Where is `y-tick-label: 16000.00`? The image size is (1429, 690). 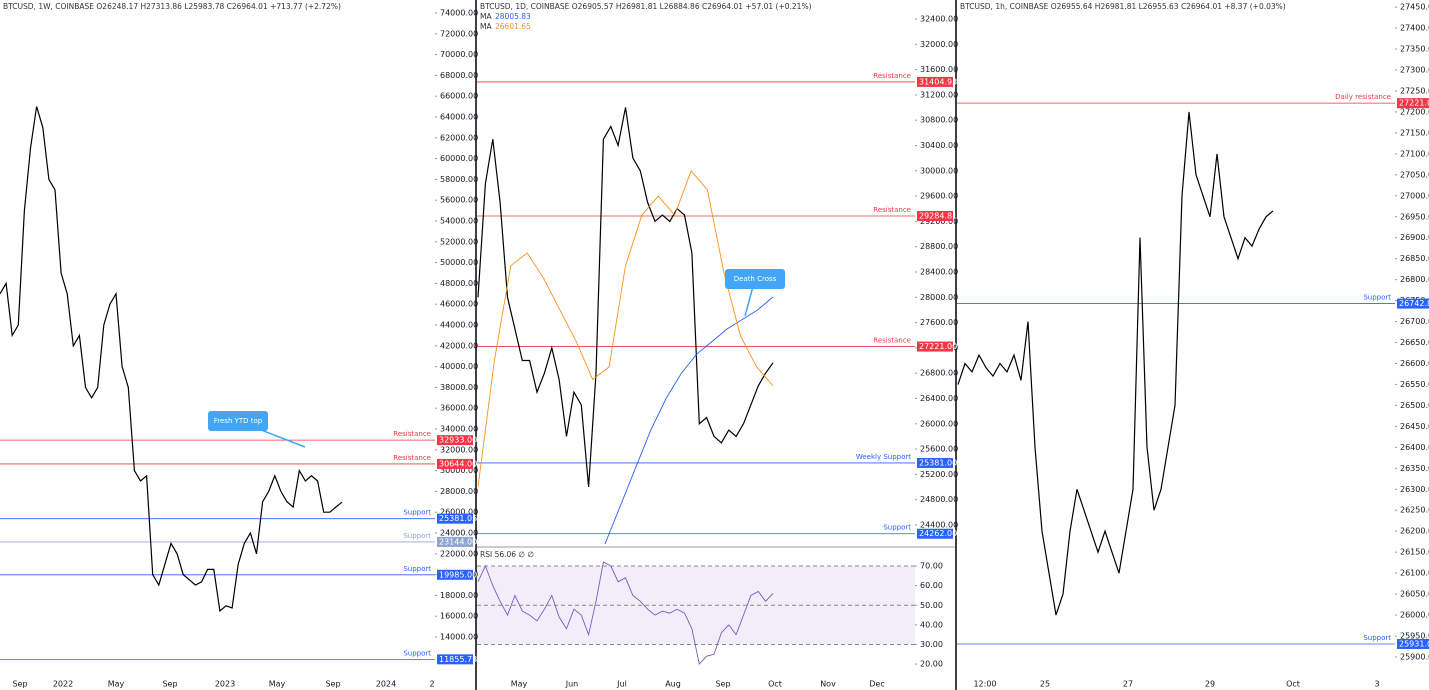
y-tick-label: 16000.00 is located at coordinates (459, 616).